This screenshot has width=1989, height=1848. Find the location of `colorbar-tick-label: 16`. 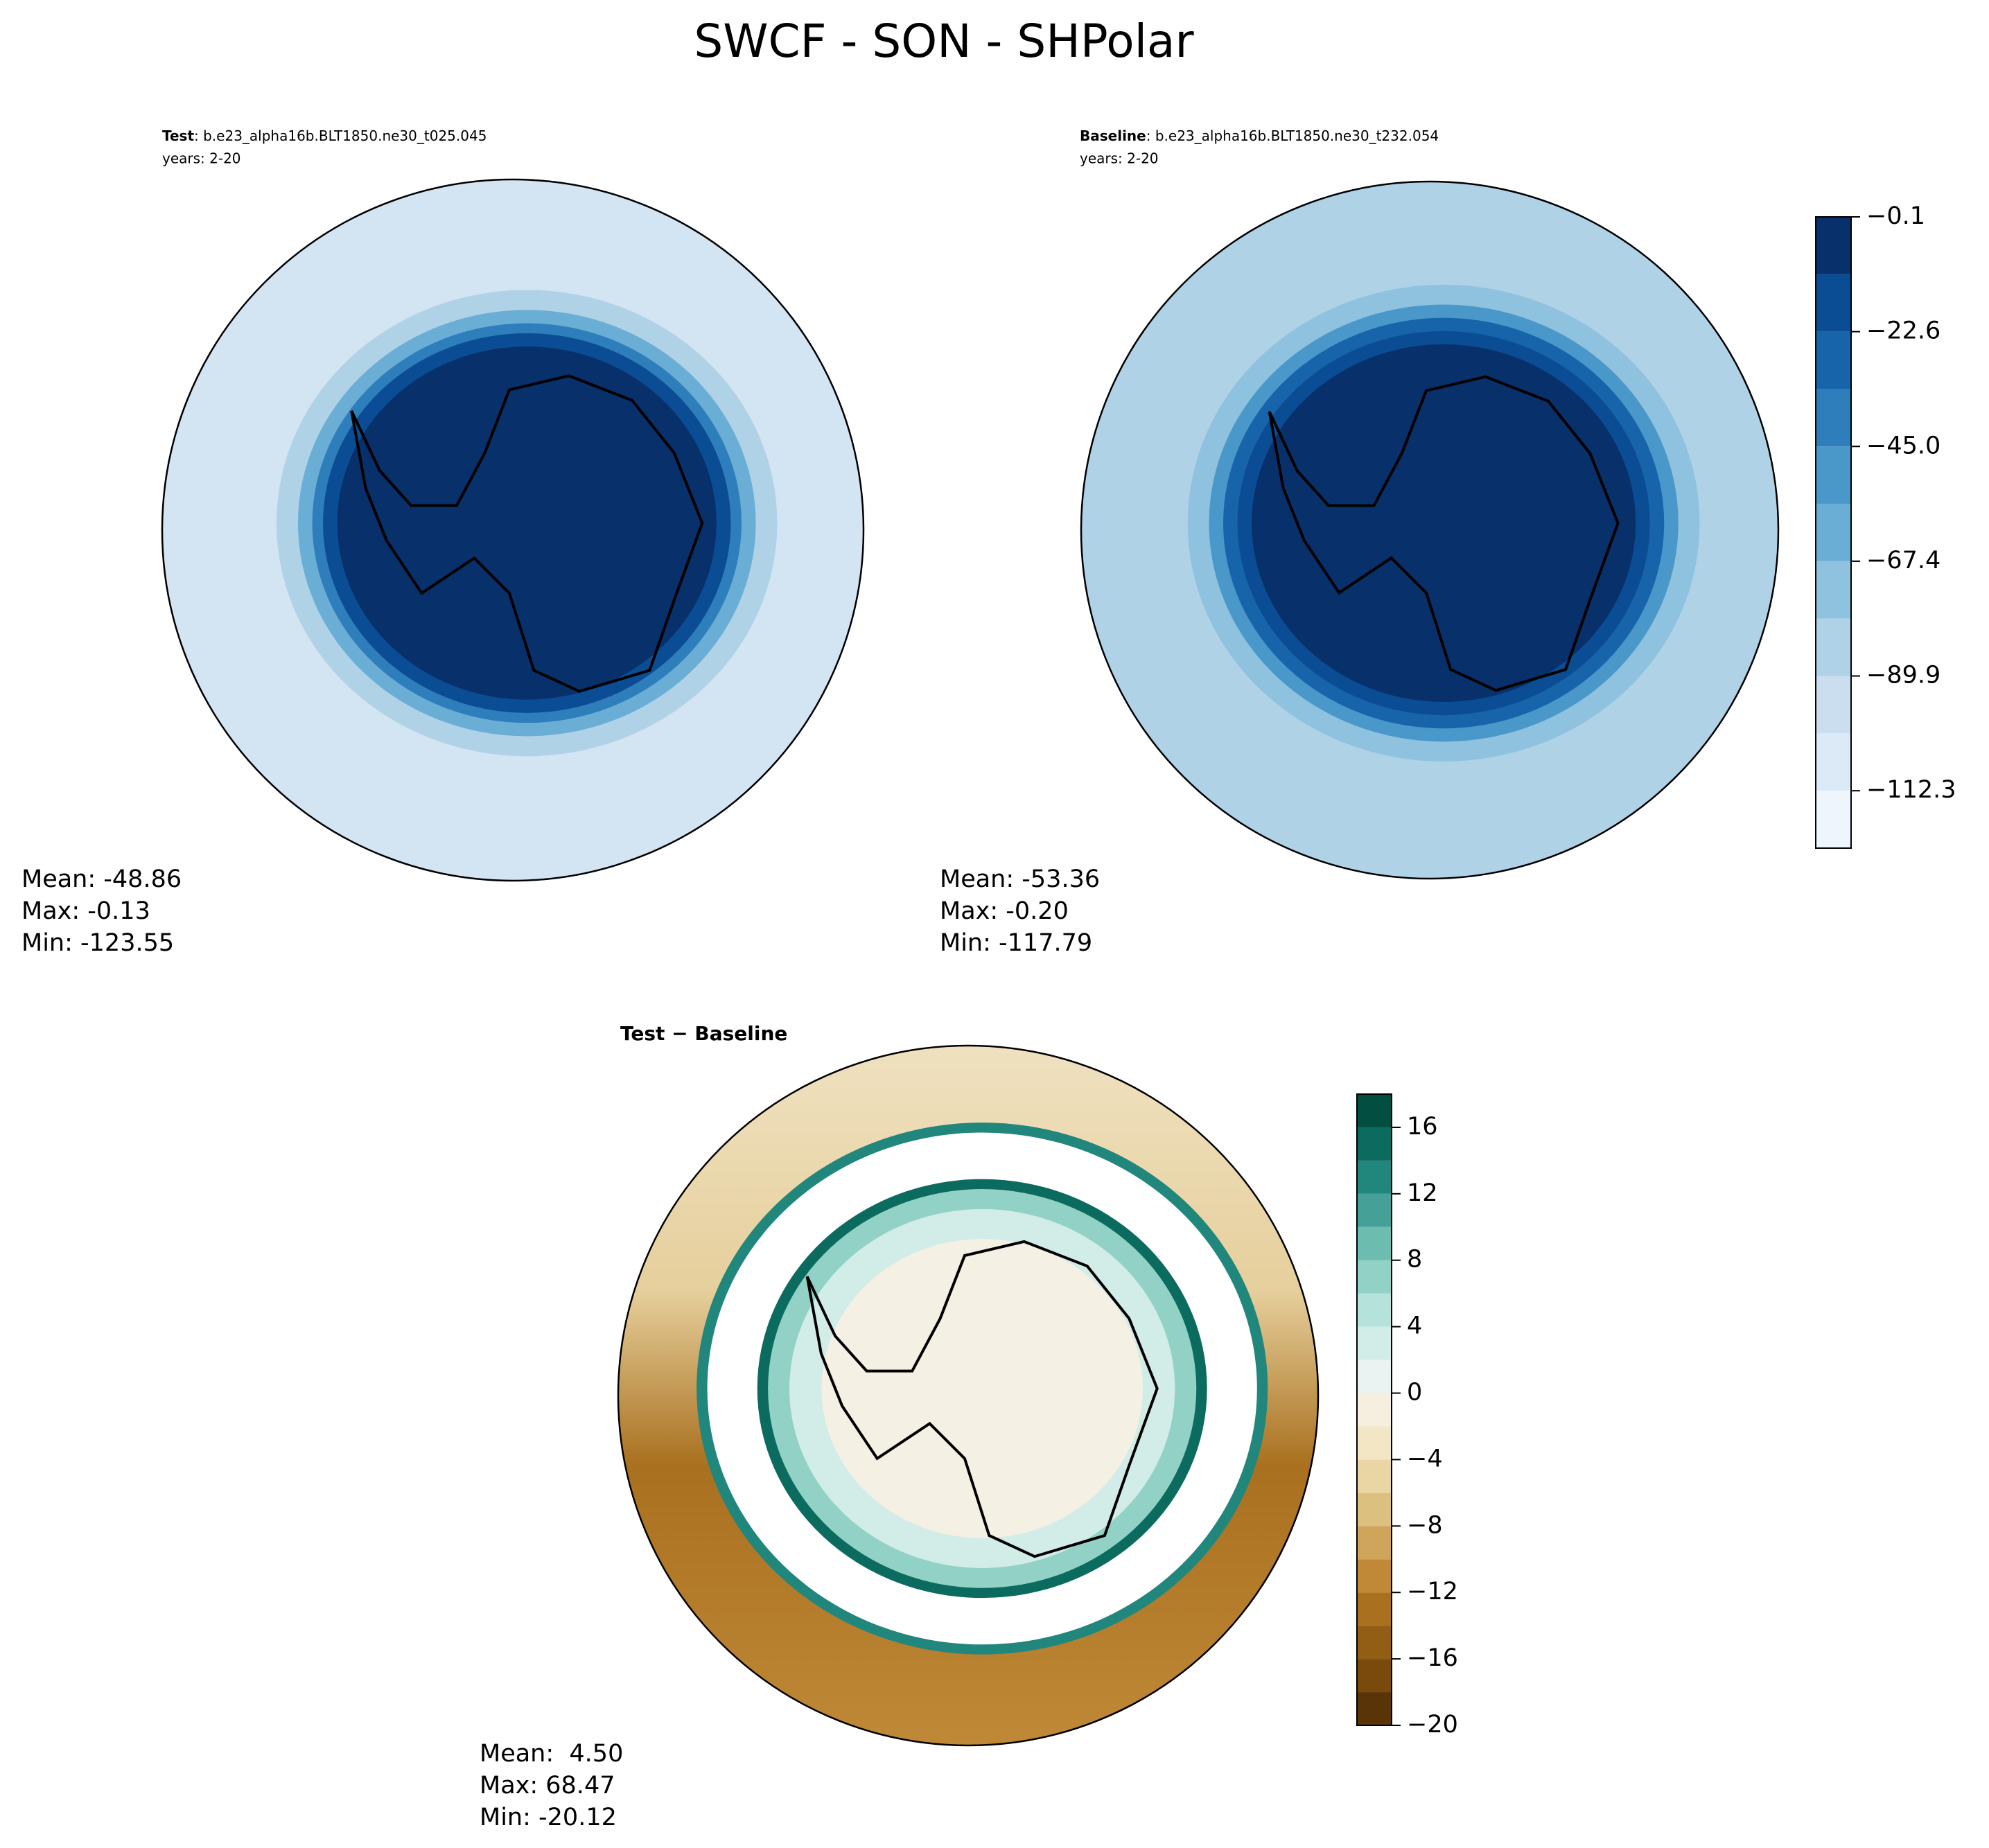

colorbar-tick-label: 16 is located at coordinates (1422, 1127).